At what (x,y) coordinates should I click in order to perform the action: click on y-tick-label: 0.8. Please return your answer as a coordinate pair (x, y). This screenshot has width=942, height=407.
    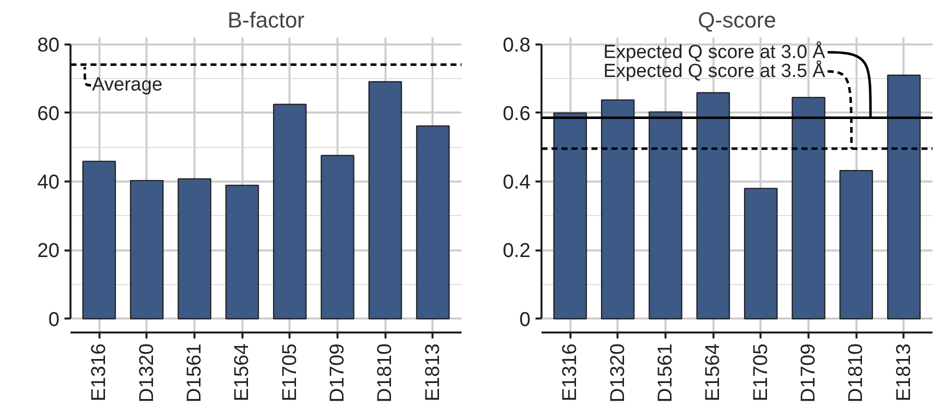
    Looking at the image, I should click on (516, 45).